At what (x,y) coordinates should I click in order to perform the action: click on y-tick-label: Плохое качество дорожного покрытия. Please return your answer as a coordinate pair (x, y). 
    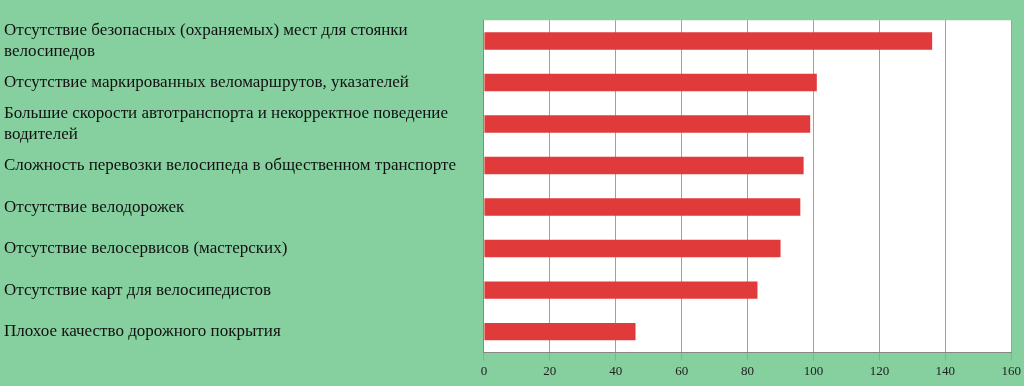
    Looking at the image, I should click on (142, 331).